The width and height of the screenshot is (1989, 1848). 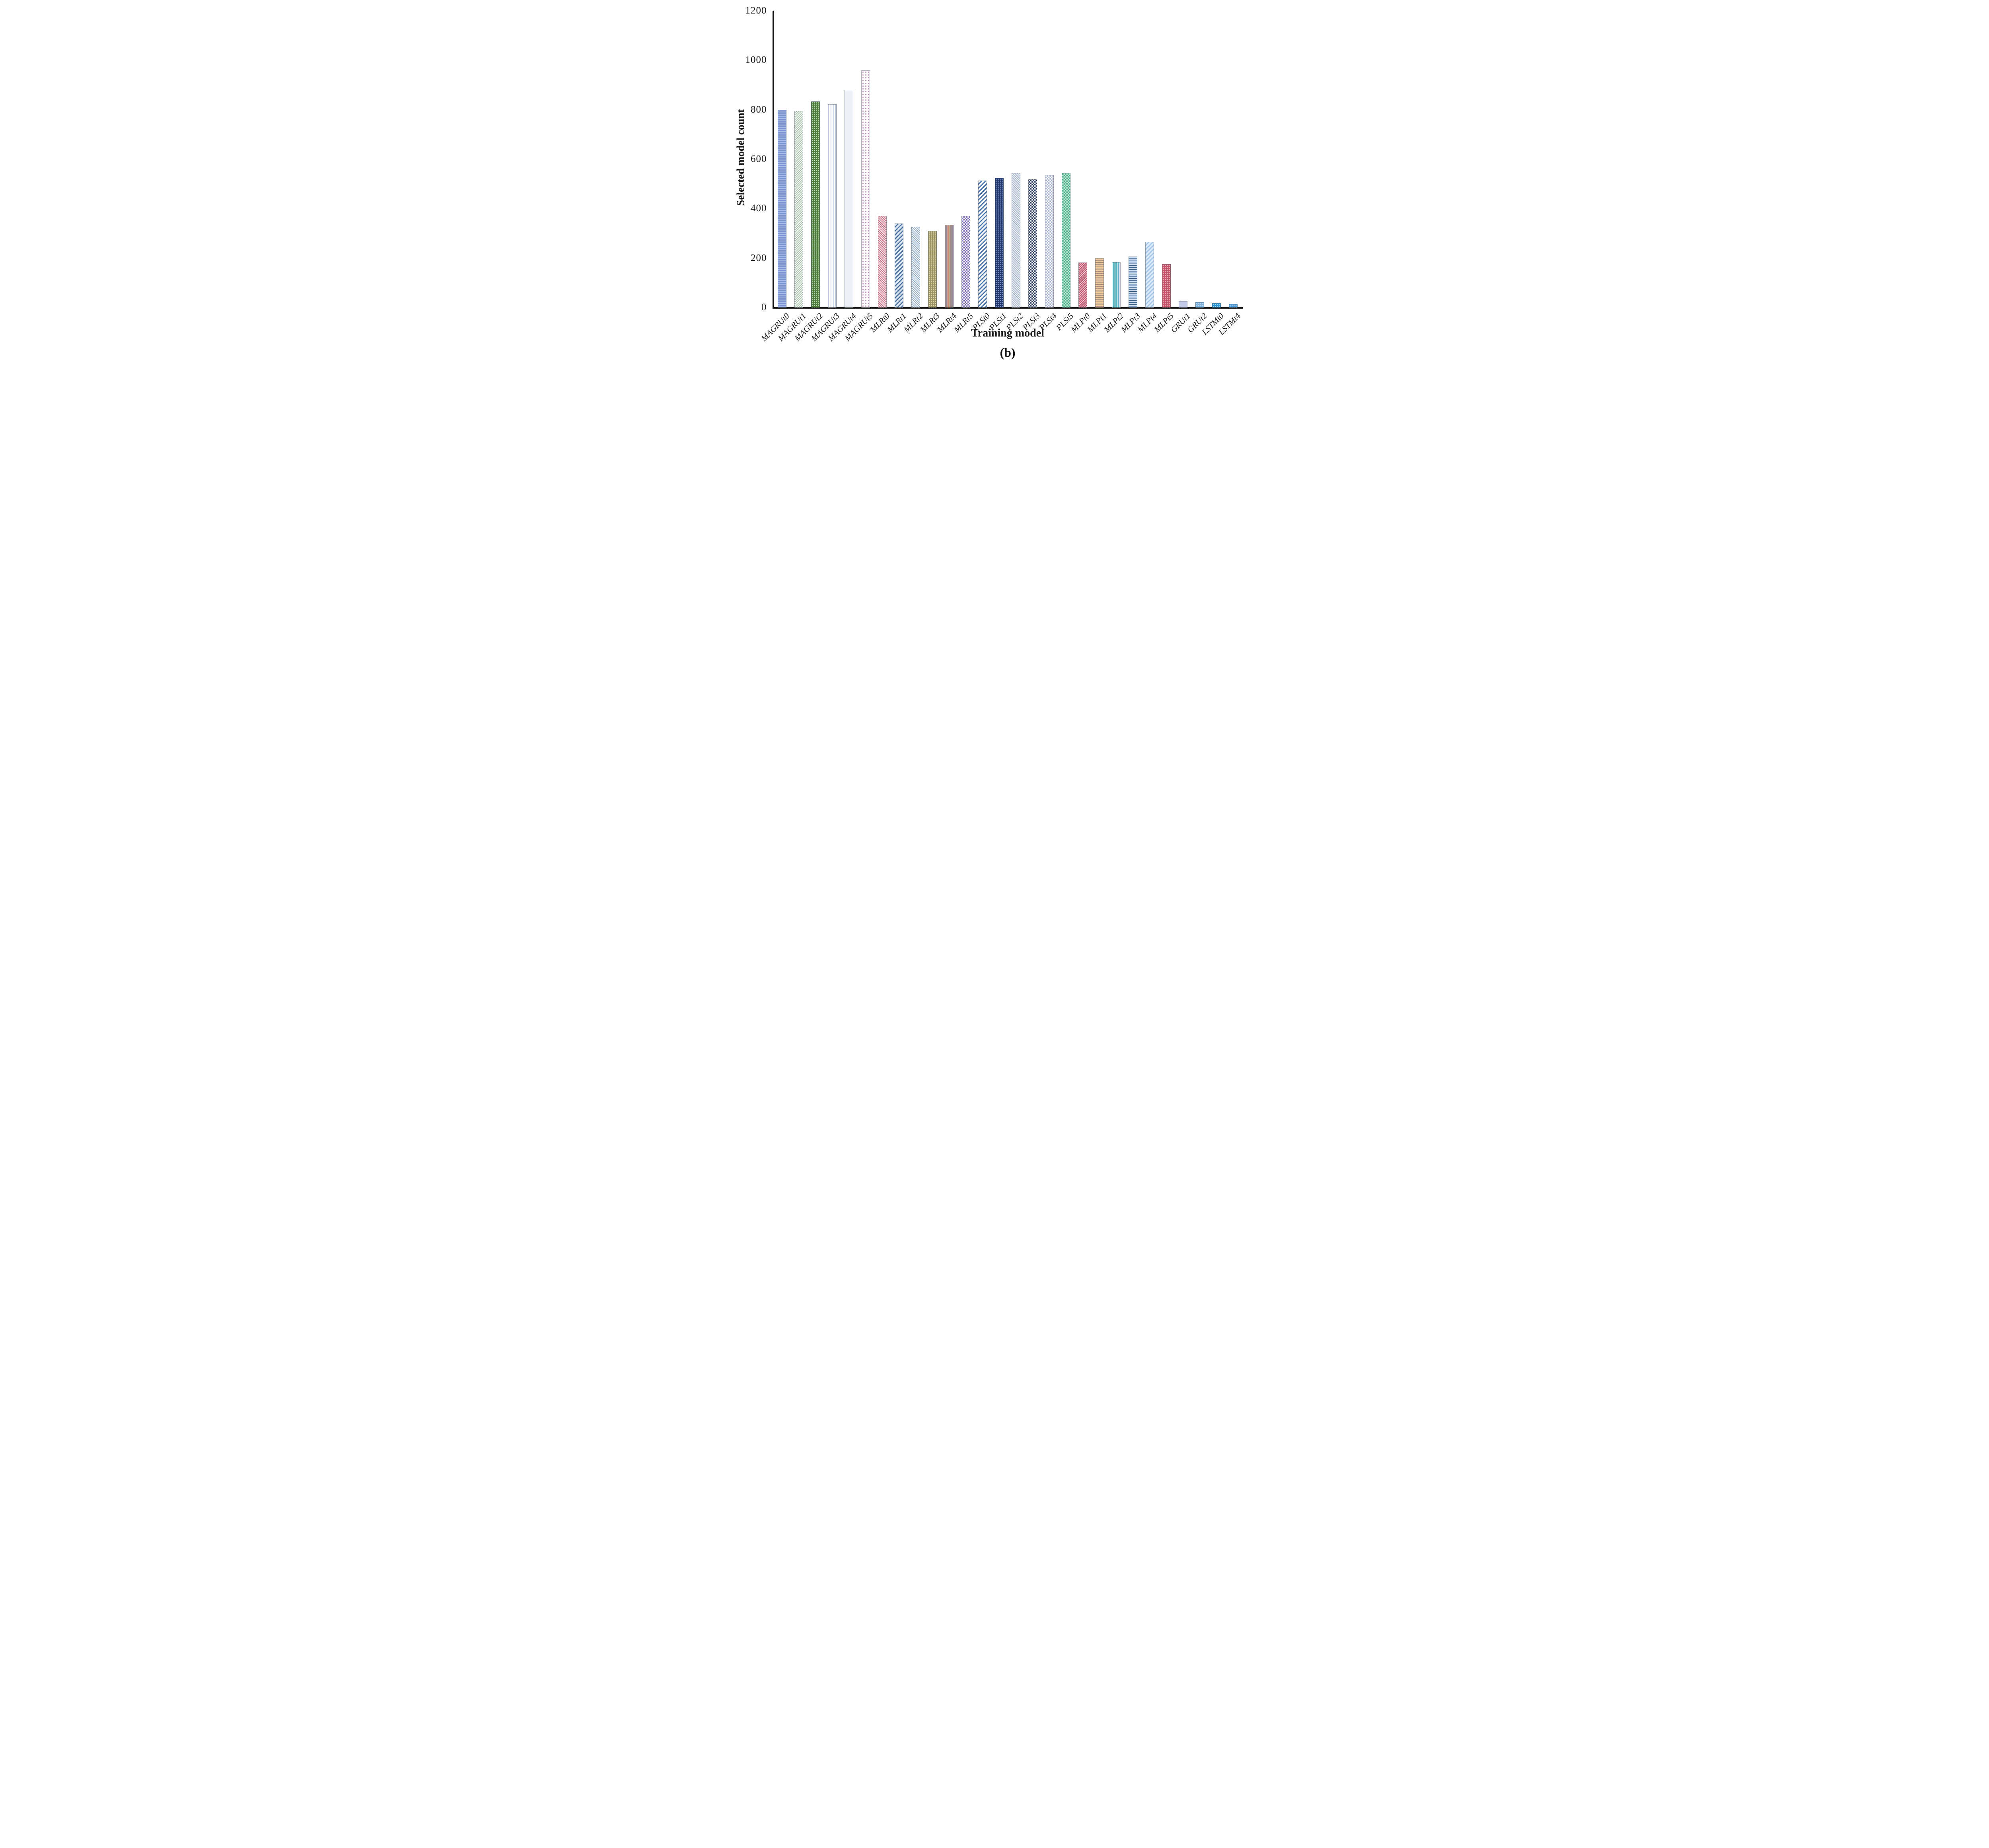 I want to click on x-axis-title: Training model, so click(x=1007, y=333).